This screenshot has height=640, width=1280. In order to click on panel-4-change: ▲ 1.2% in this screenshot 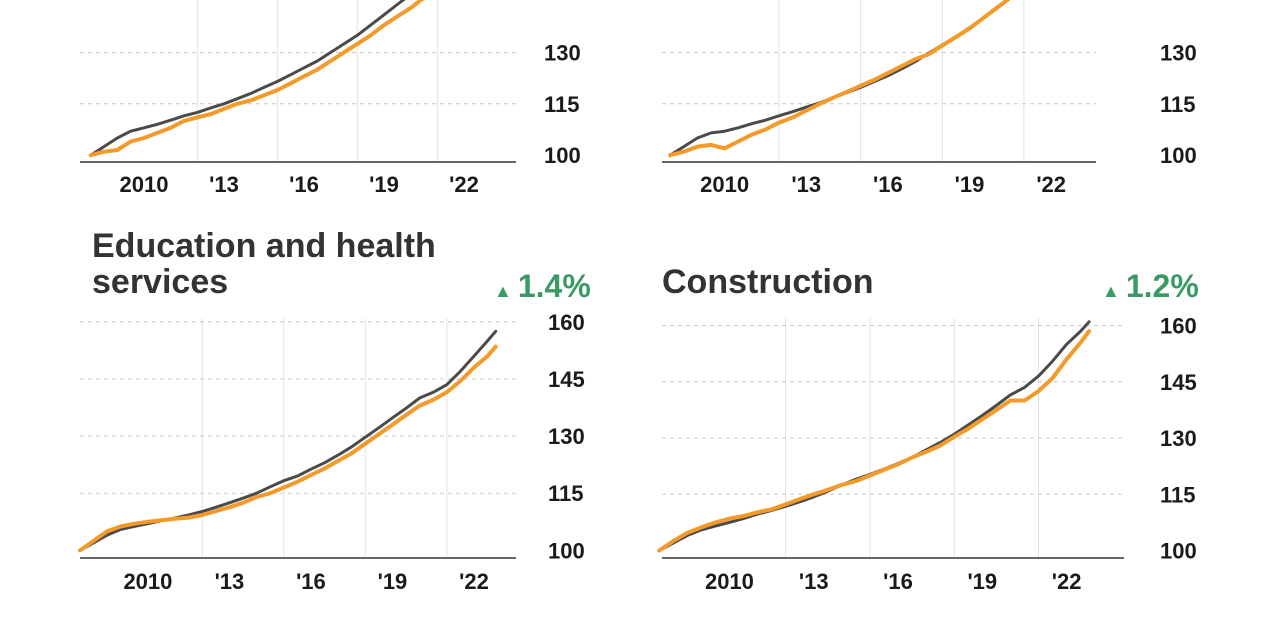, I will do `click(1150, 288)`.